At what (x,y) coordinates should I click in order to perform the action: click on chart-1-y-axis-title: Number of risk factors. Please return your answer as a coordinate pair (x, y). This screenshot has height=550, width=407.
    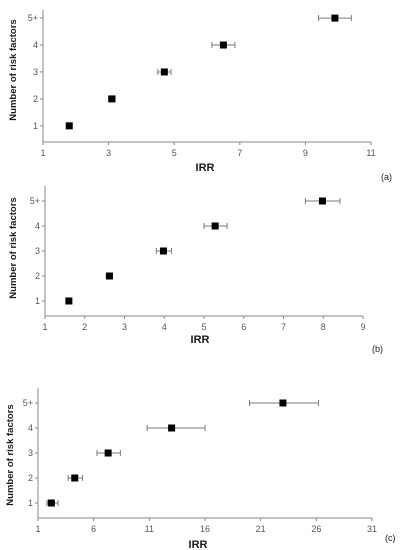
    Looking at the image, I should click on (13, 69).